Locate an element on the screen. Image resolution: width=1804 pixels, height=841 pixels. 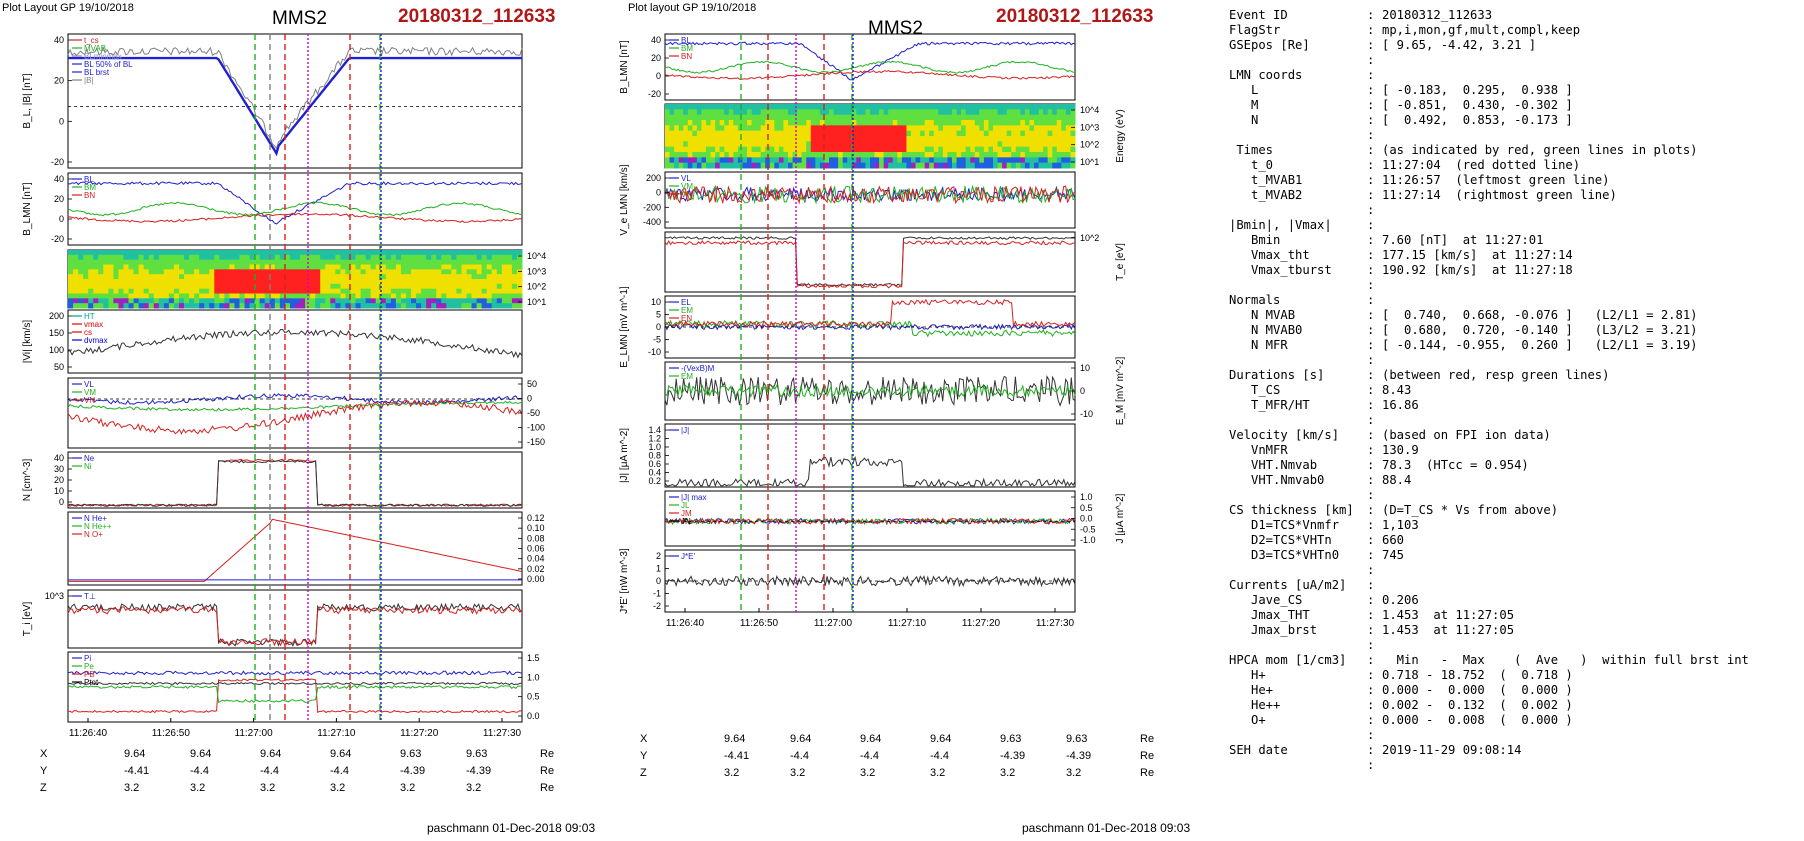
x-tick-label: 11:27:30 is located at coordinates (502, 733).